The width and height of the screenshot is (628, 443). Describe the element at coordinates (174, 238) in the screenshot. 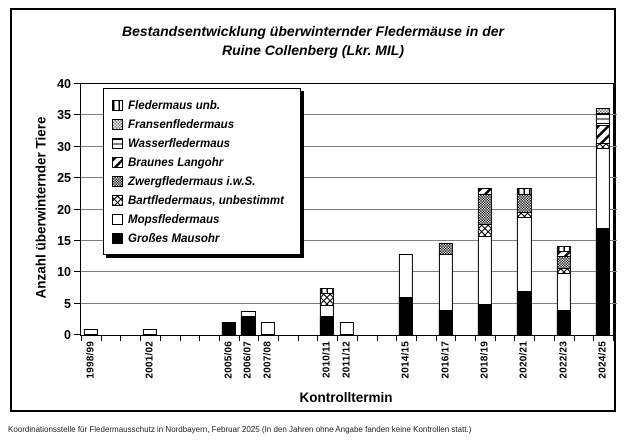

I see `legend-label-mausohr: Großes Mausohr` at that location.